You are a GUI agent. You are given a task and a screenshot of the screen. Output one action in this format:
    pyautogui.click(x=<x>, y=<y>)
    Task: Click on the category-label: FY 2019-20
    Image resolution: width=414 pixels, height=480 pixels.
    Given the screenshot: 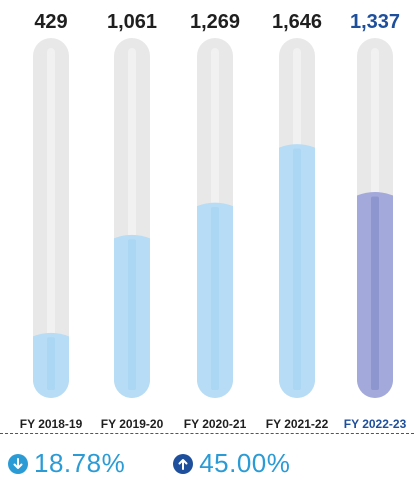 What is the action you would take?
    pyautogui.click(x=132, y=424)
    